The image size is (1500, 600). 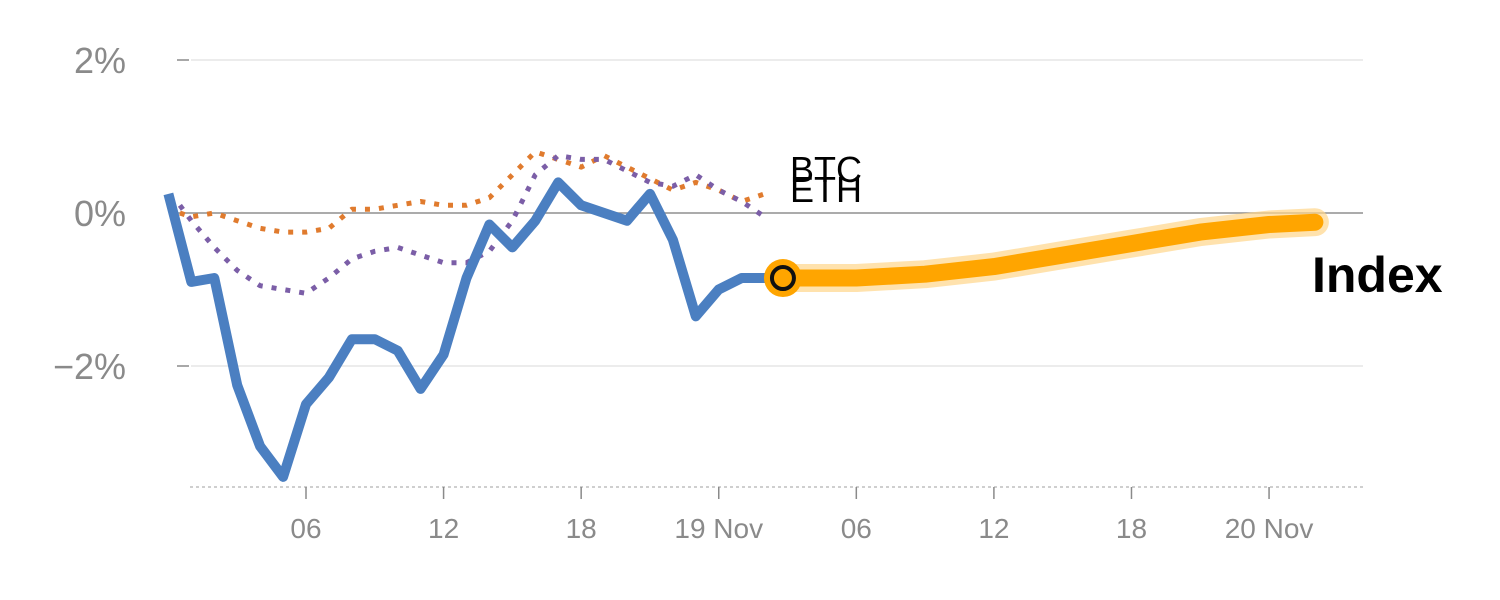 What do you see at coordinates (472, 192) in the screenshot?
I see `btc-series-line` at bounding box center [472, 192].